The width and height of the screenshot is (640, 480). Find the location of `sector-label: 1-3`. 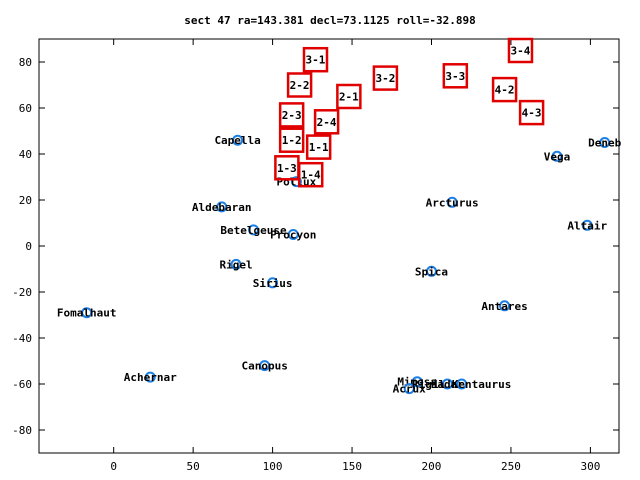

sector-label: 1-3 is located at coordinates (287, 168).